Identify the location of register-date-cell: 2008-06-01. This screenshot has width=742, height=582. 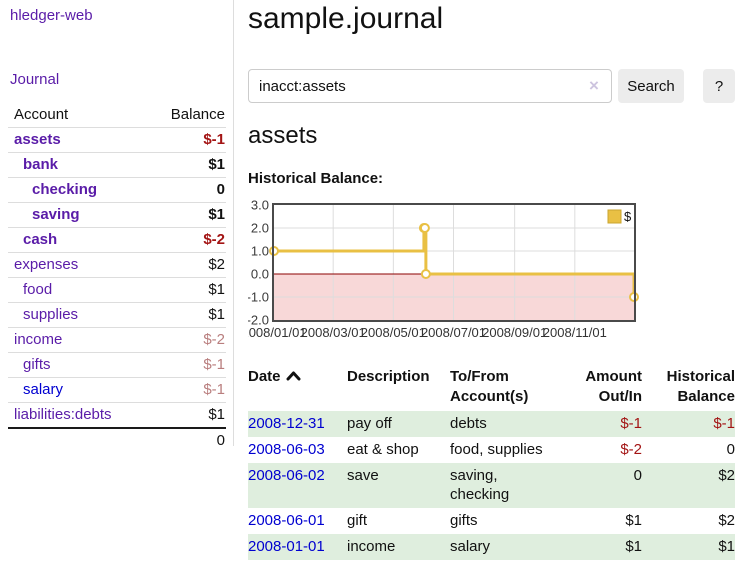
(297, 521).